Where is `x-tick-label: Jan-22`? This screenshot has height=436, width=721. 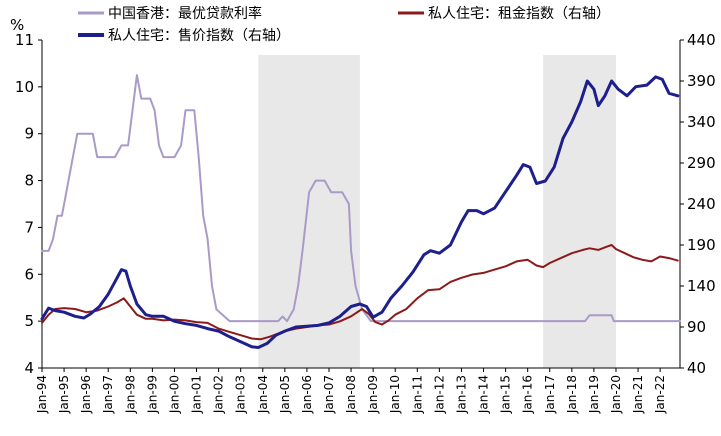
x-tick-label: Jan-22 is located at coordinates (660, 394).